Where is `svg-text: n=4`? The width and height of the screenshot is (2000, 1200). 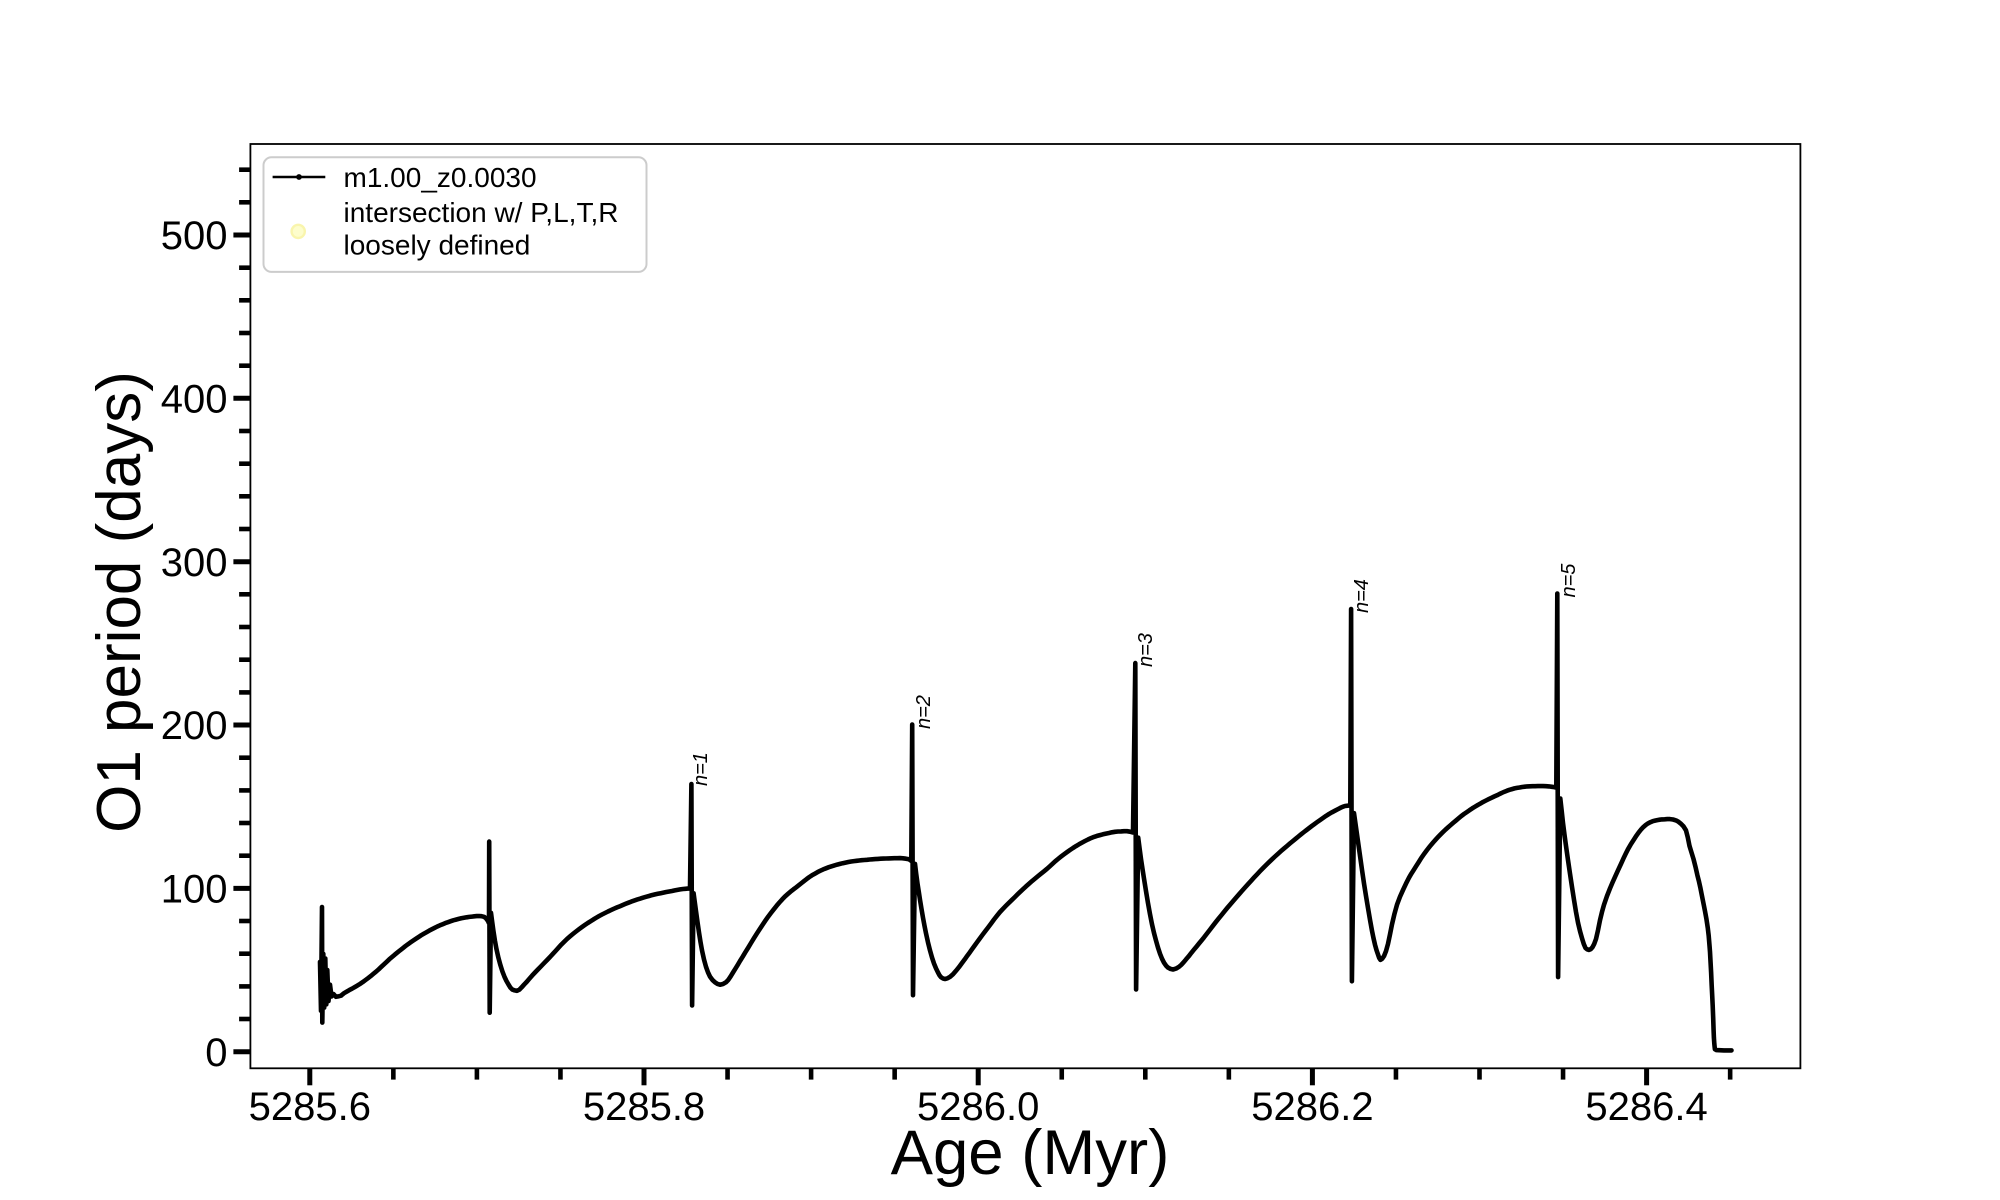
svg-text: n=4 is located at coordinates (1362, 596).